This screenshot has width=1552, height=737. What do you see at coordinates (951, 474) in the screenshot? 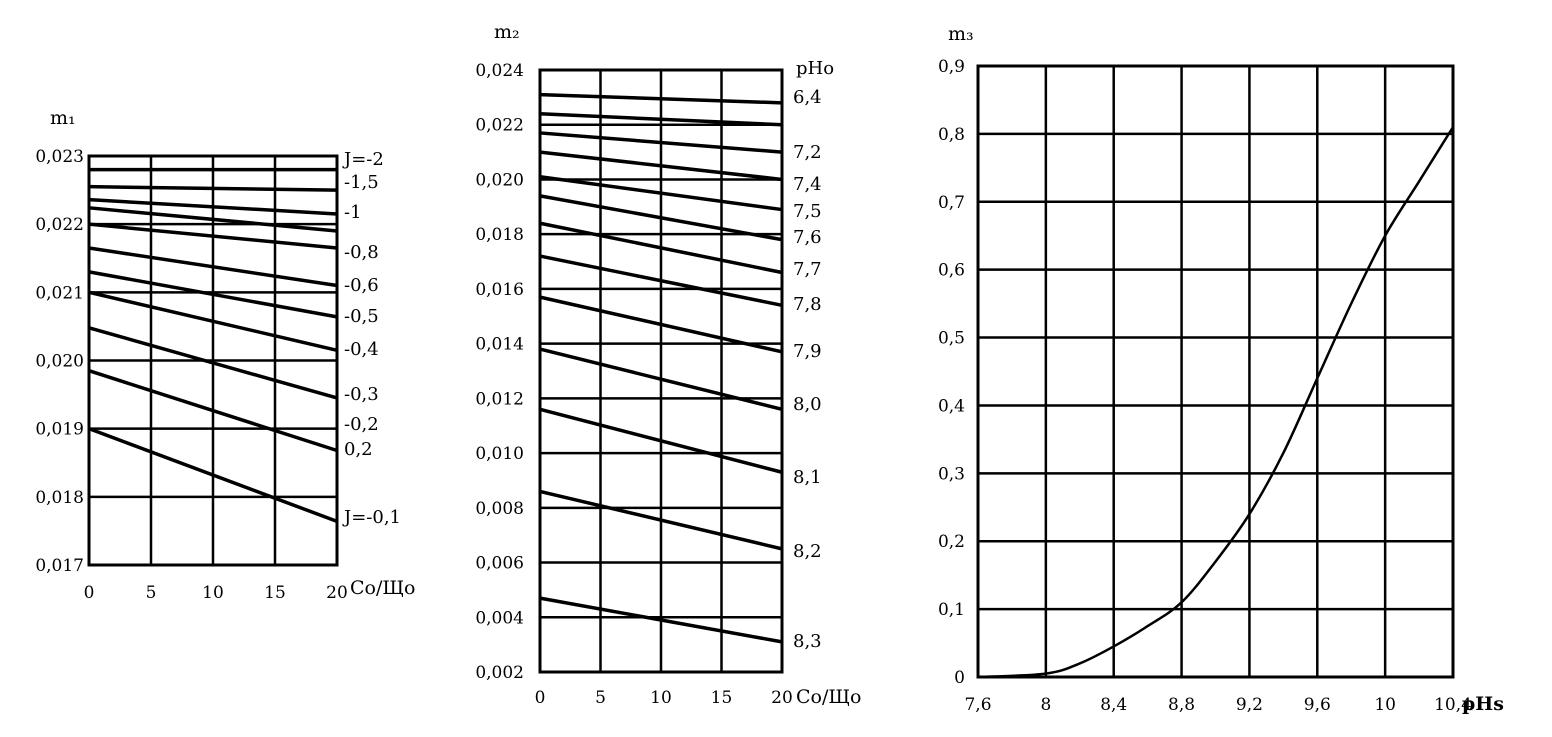
I see `y-tick-label: 0,3` at bounding box center [951, 474].